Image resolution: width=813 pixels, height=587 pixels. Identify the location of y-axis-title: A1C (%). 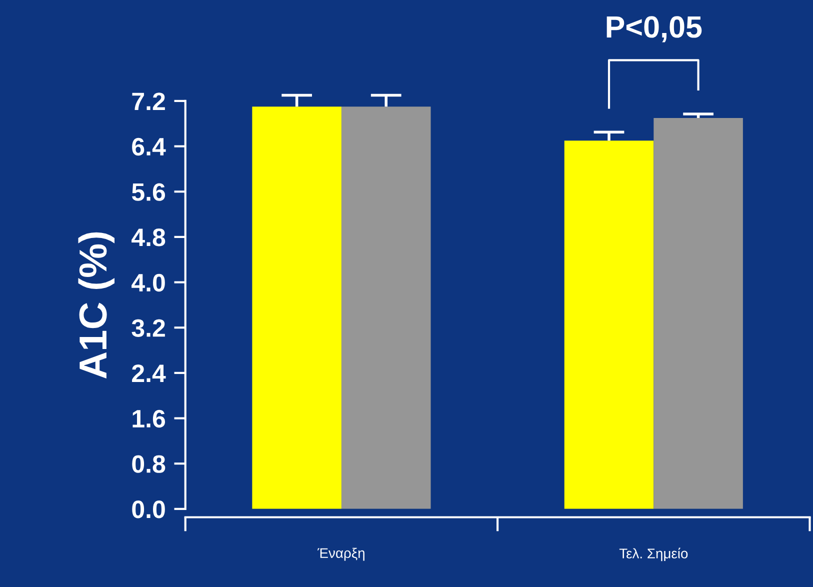
(96, 305).